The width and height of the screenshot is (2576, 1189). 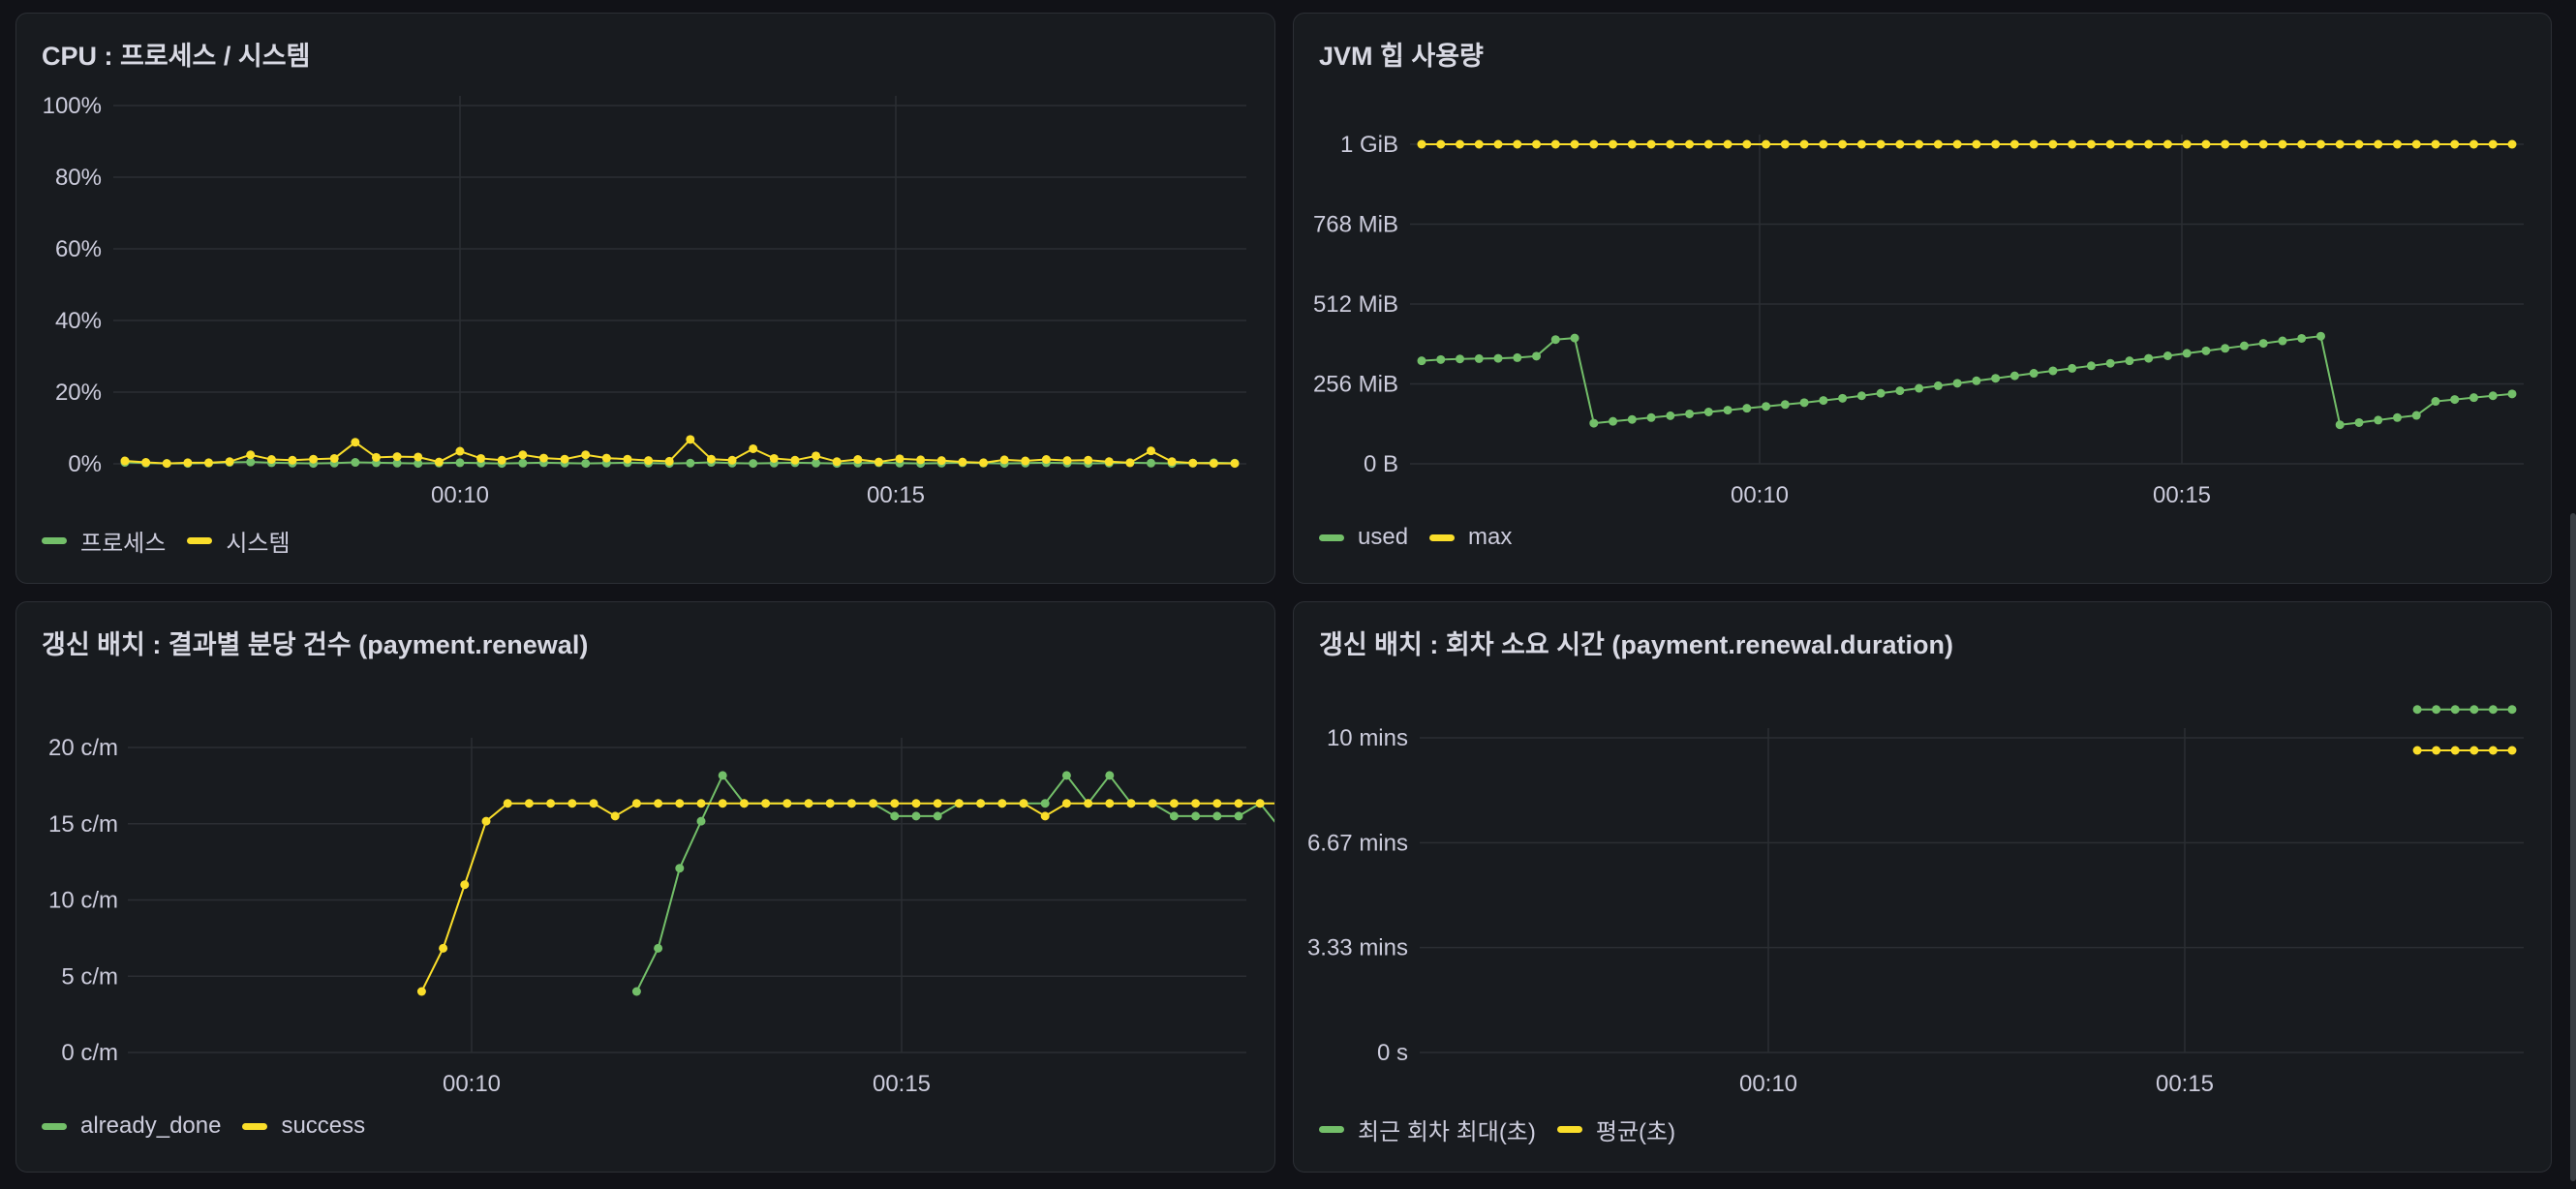 What do you see at coordinates (2573, 847) in the screenshot?
I see `page-scrollbar` at bounding box center [2573, 847].